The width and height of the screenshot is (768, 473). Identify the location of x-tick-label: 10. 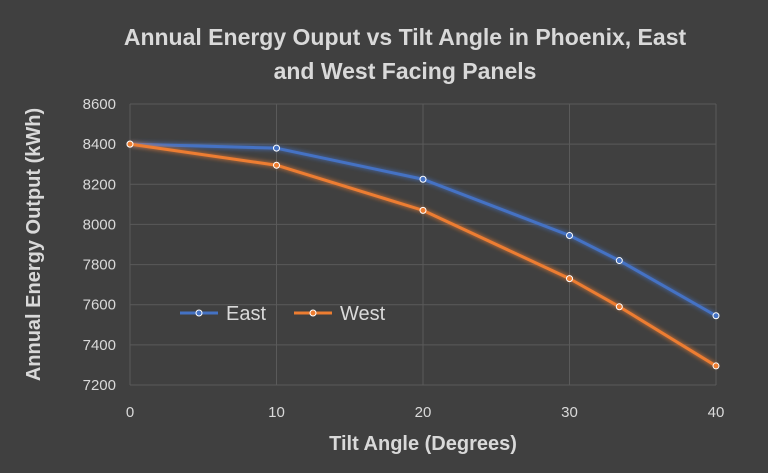
(276, 412).